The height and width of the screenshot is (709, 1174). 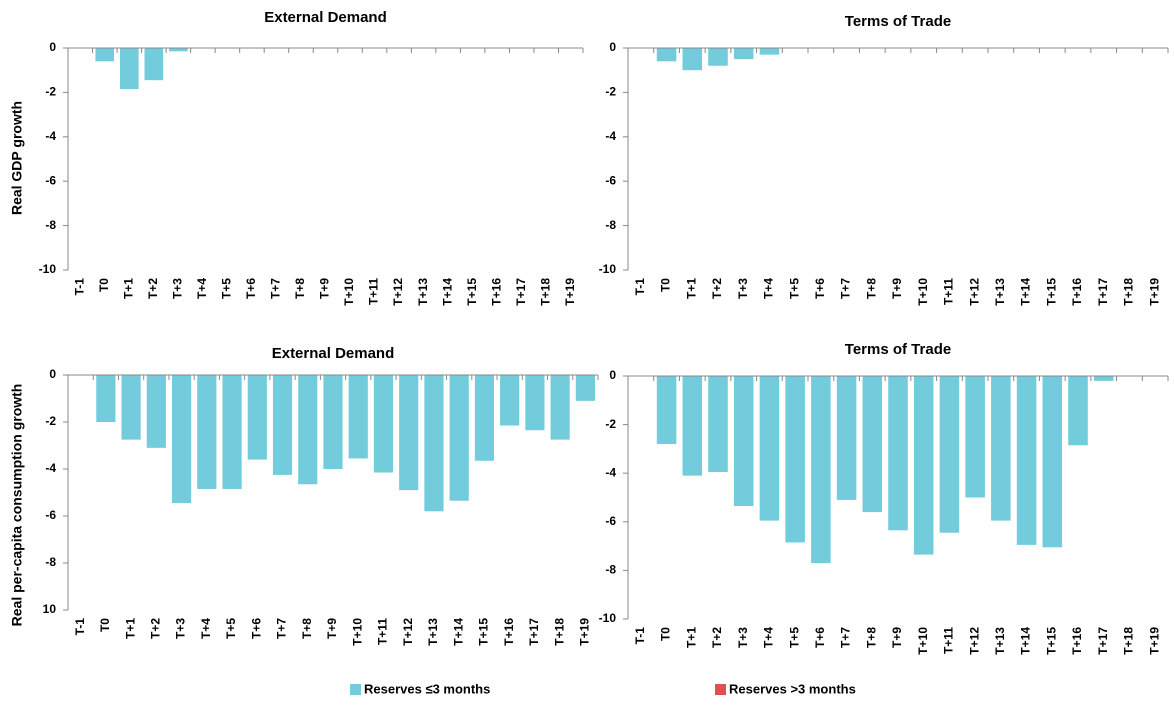 I want to click on legend-label: Reserves ≤3 months, so click(x=427, y=688).